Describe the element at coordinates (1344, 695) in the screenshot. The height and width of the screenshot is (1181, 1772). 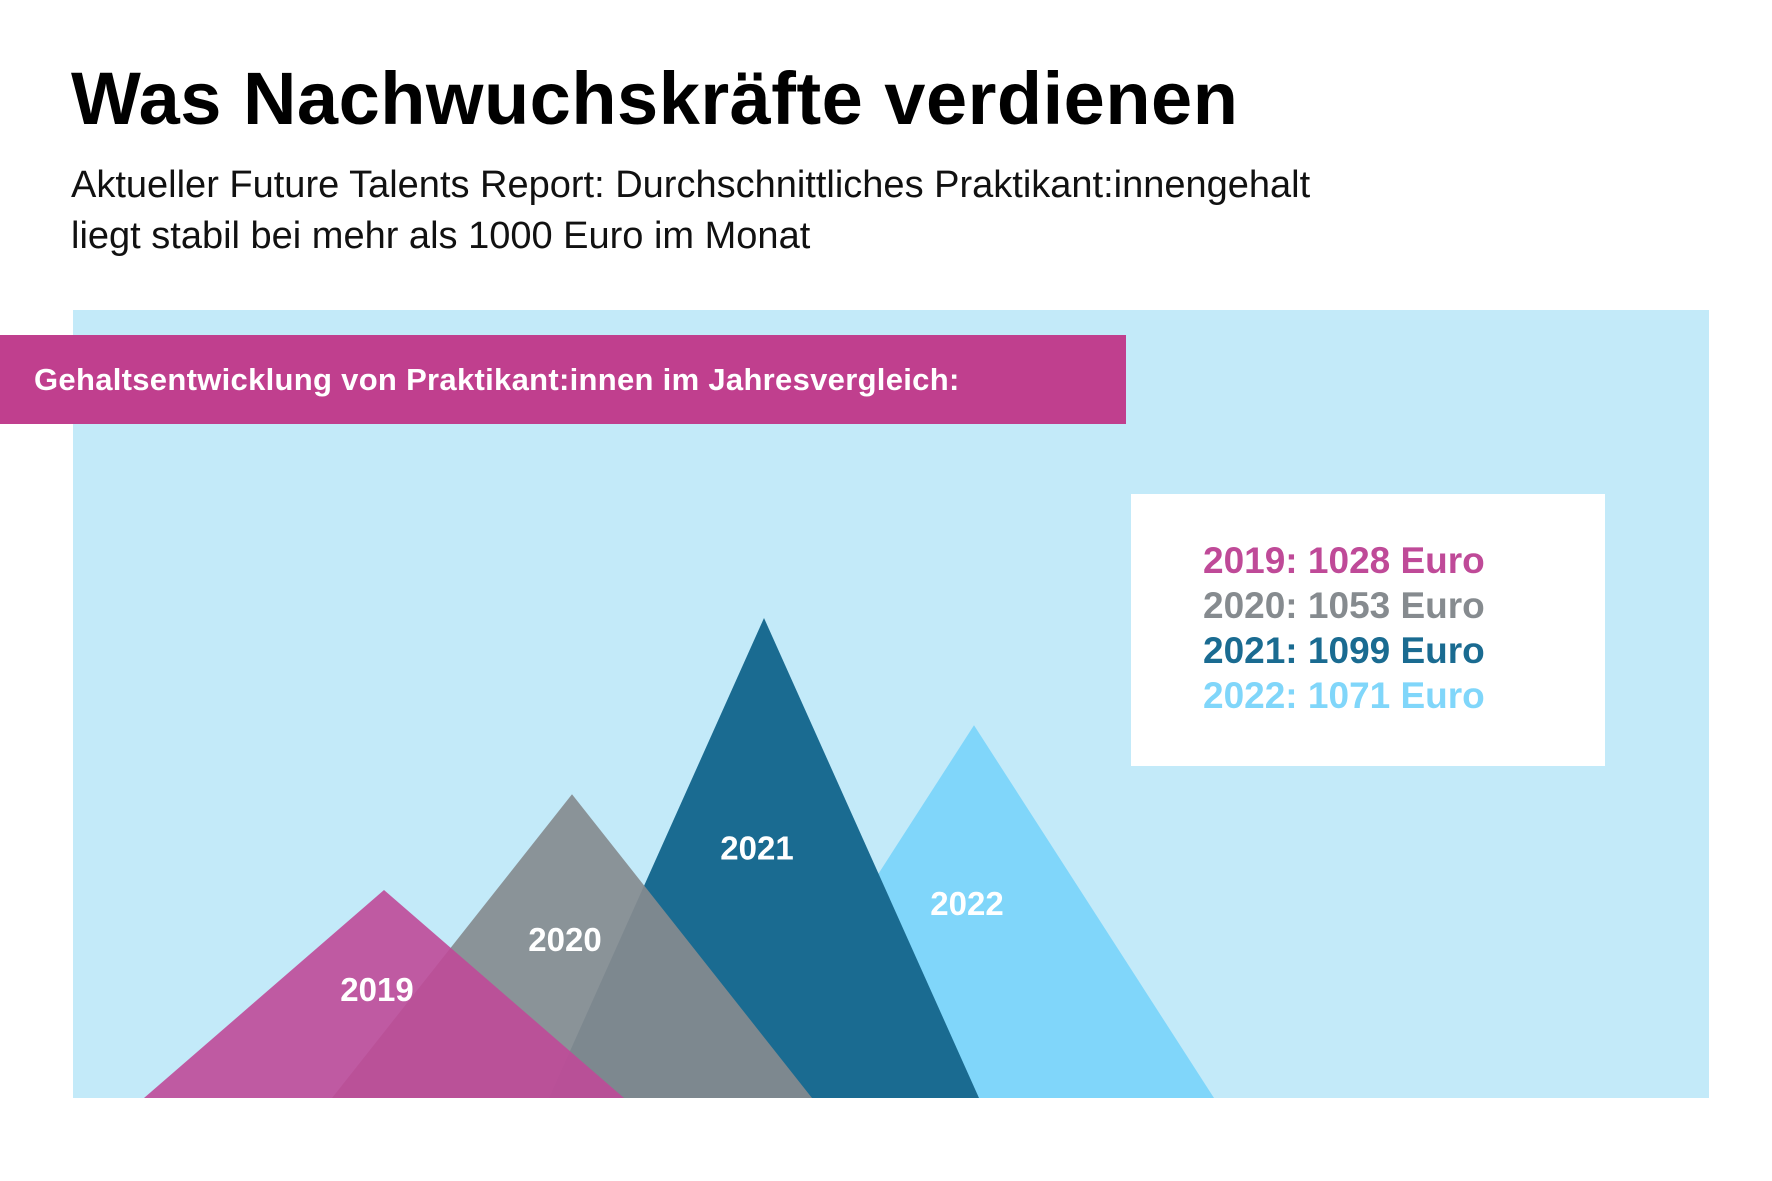
I see `legend-item-2022: 2022: 1071 Euro` at that location.